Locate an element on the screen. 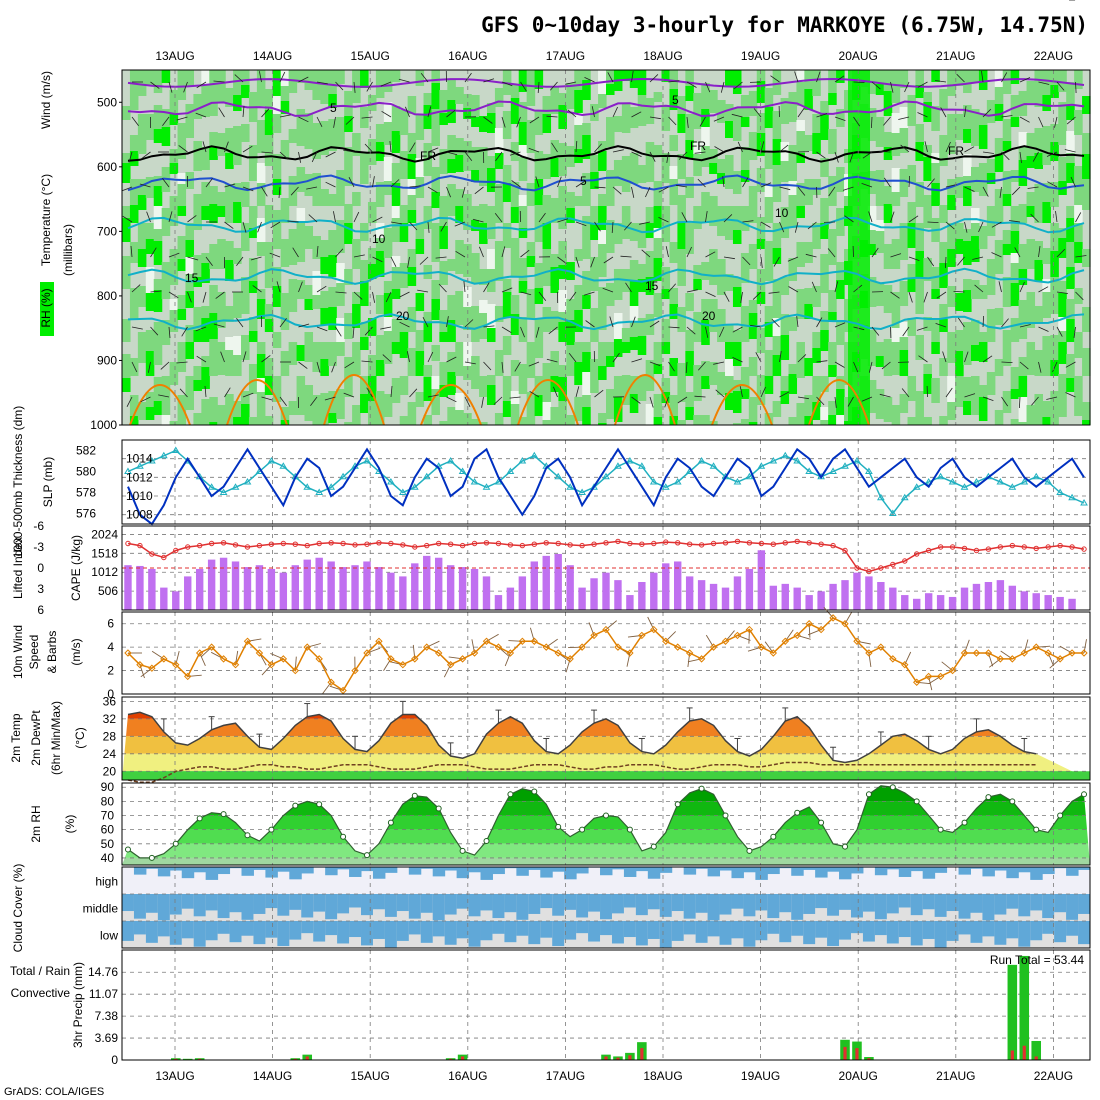 This screenshot has width=1100, height=1100. thickness-tick: 578 is located at coordinates (86, 493).